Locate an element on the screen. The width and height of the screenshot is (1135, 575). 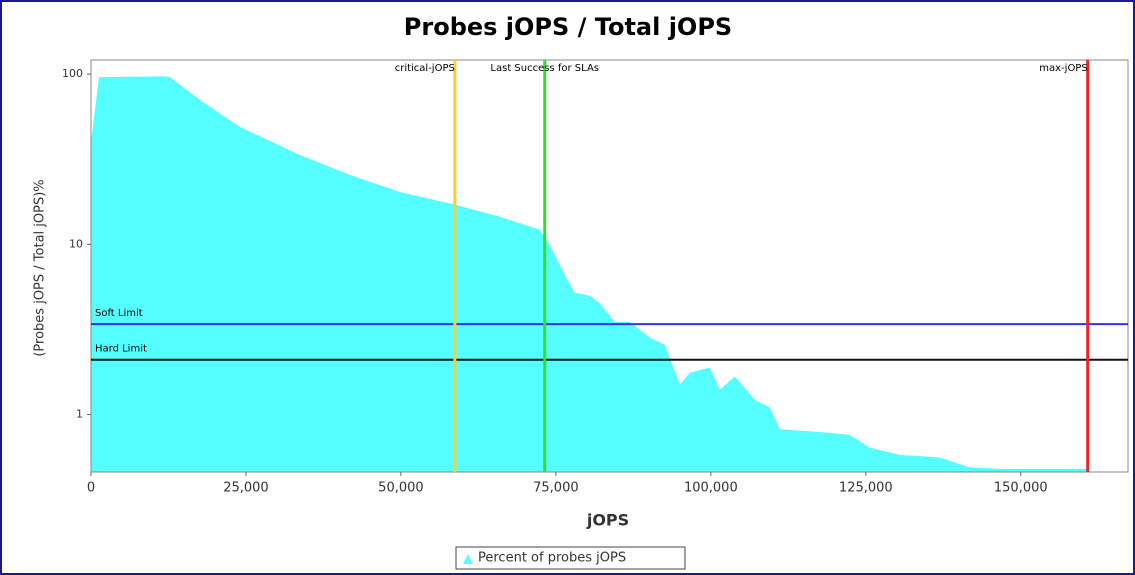
legend-box is located at coordinates (570, 558).